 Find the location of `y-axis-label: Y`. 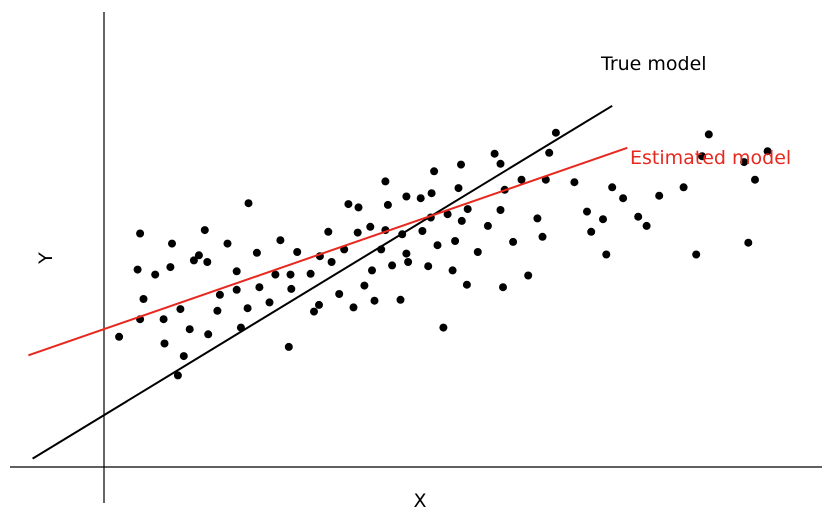

y-axis-label: Y is located at coordinates (46, 258).